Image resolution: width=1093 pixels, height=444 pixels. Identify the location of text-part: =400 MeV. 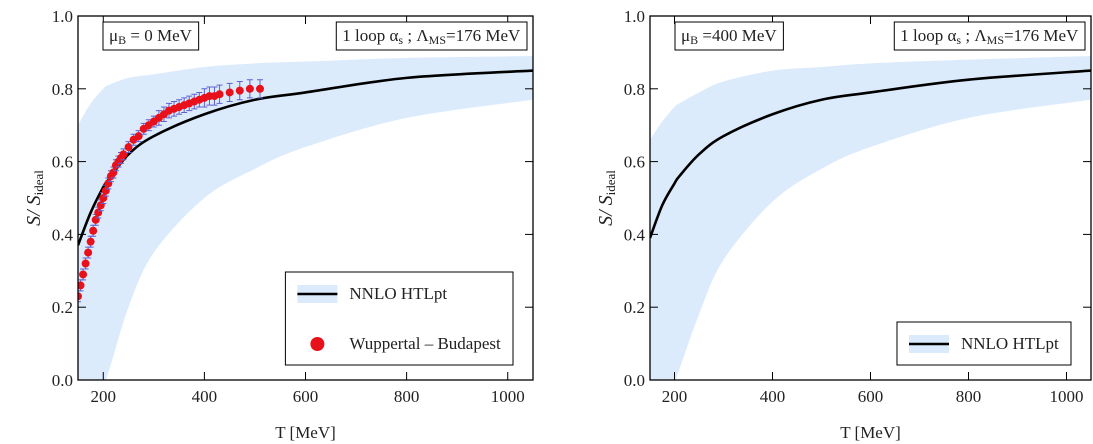
(737, 35).